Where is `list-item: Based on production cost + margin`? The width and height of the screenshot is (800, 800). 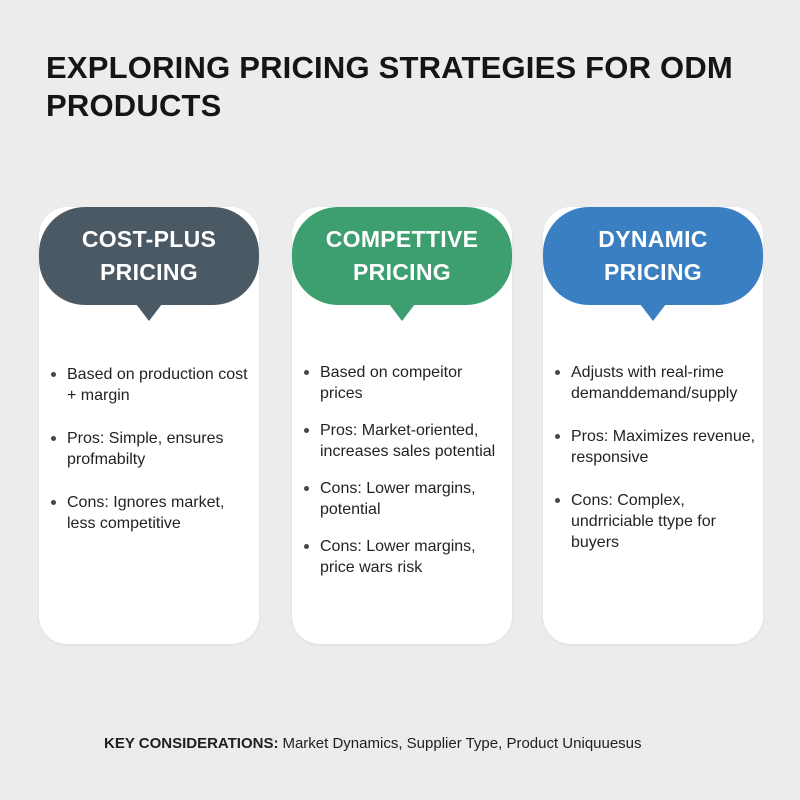 list-item: Based on production cost + margin is located at coordinates (151, 385).